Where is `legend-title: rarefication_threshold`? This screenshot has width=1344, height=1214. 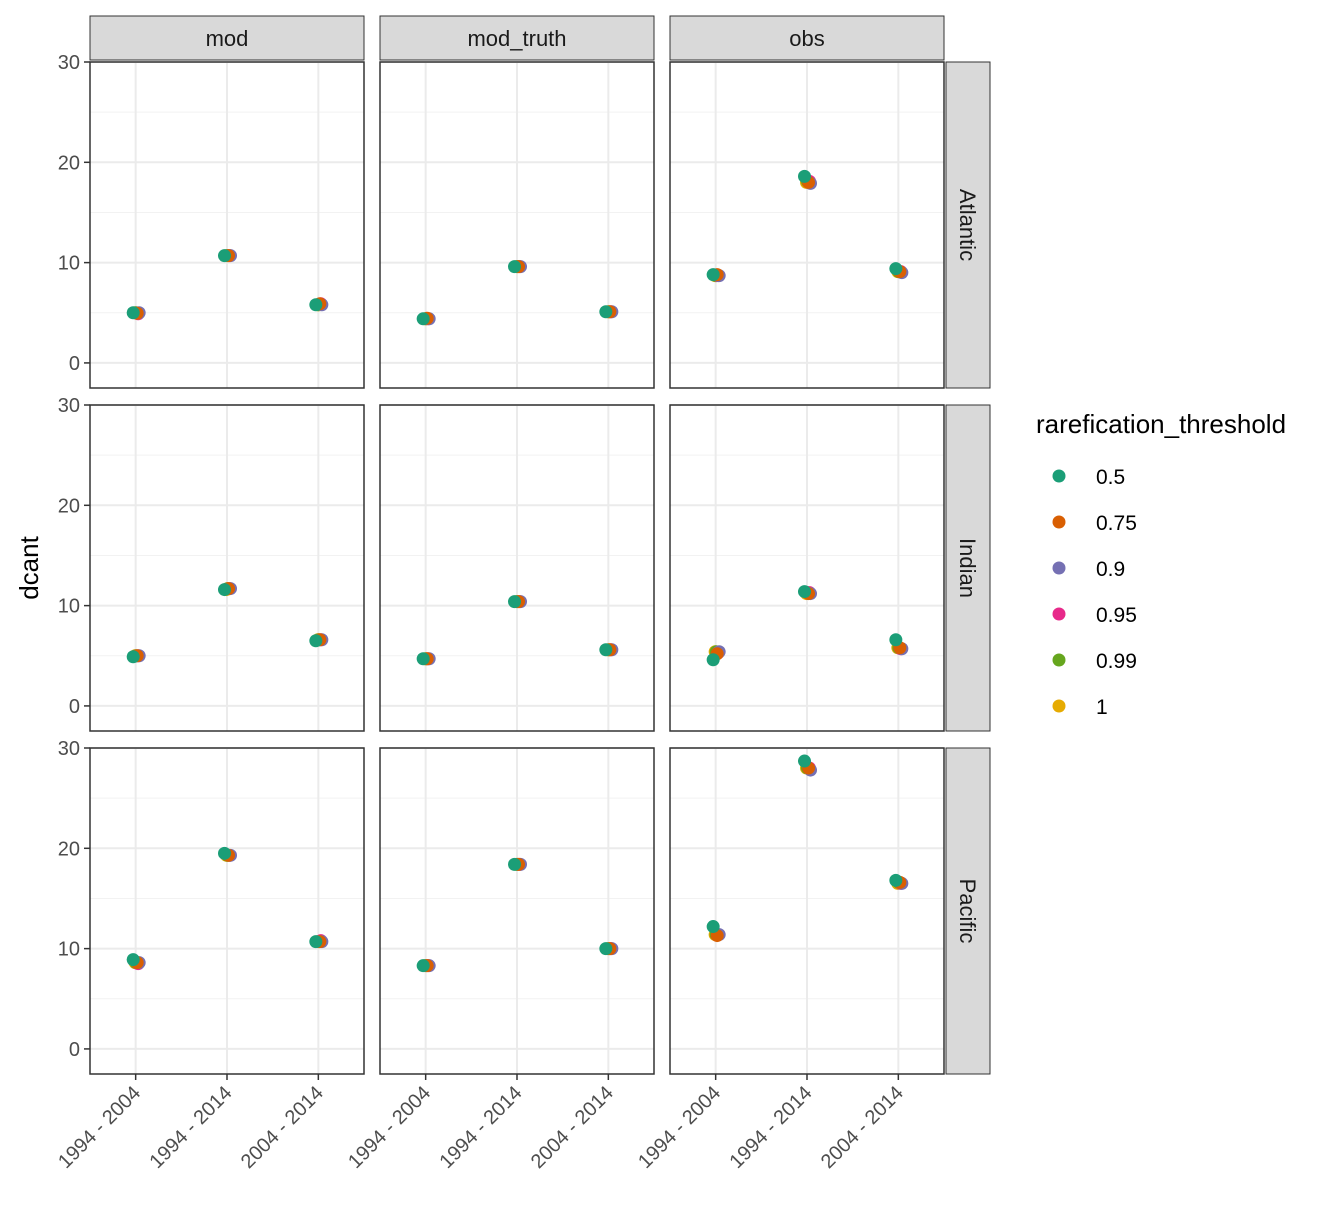 legend-title: rarefication_threshold is located at coordinates (1161, 424).